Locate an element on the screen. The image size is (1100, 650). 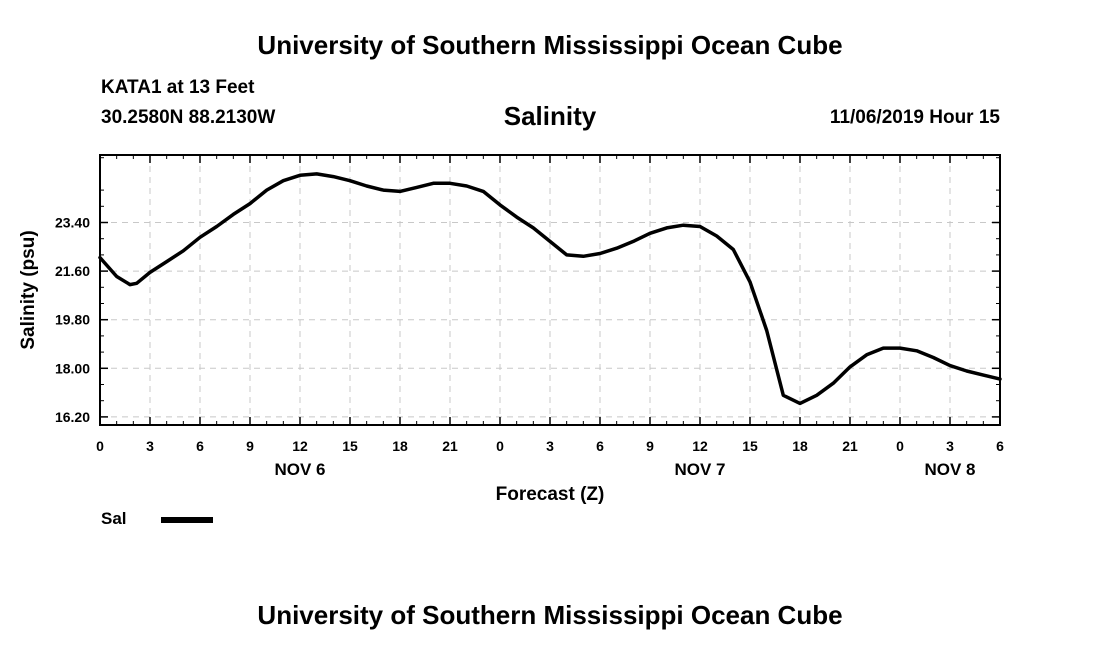
y-tick-label: 23.40 is located at coordinates (72, 223).